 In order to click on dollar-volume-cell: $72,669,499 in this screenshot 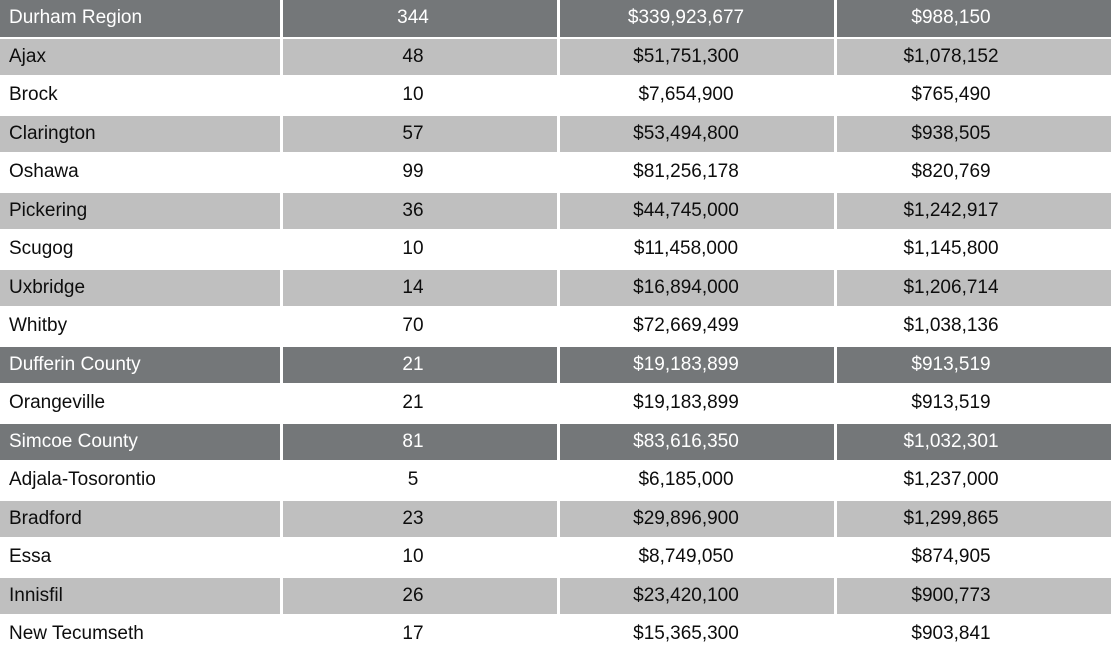, I will do `click(695, 326)`.